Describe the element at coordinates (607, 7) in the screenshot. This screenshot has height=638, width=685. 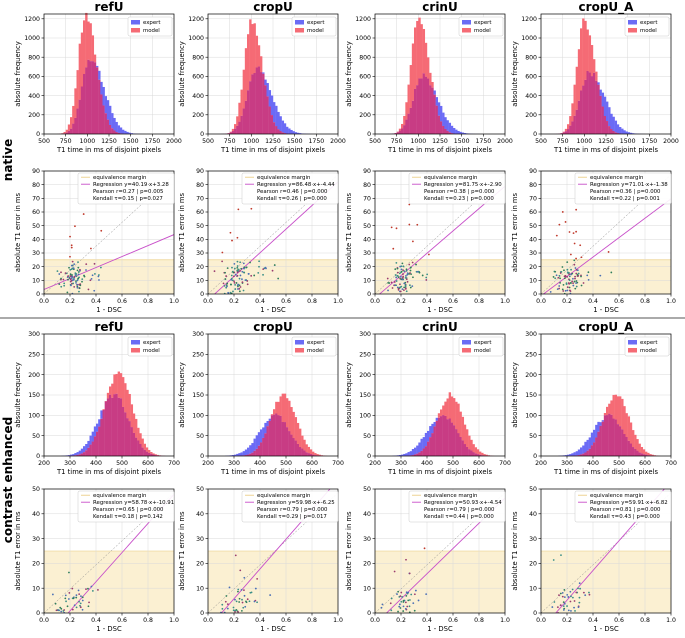
I see `panel-title: cropU_A` at that location.